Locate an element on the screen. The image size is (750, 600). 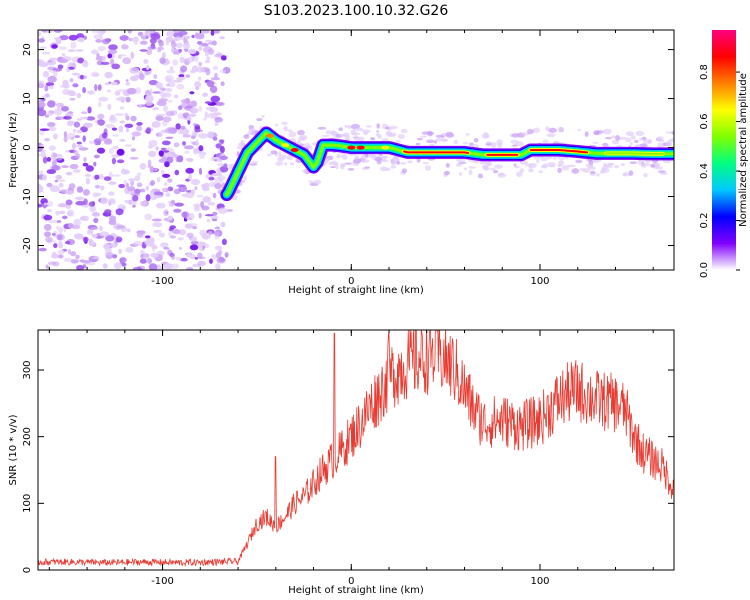
colorbar-tick-label: 0.4 is located at coordinates (704, 171).